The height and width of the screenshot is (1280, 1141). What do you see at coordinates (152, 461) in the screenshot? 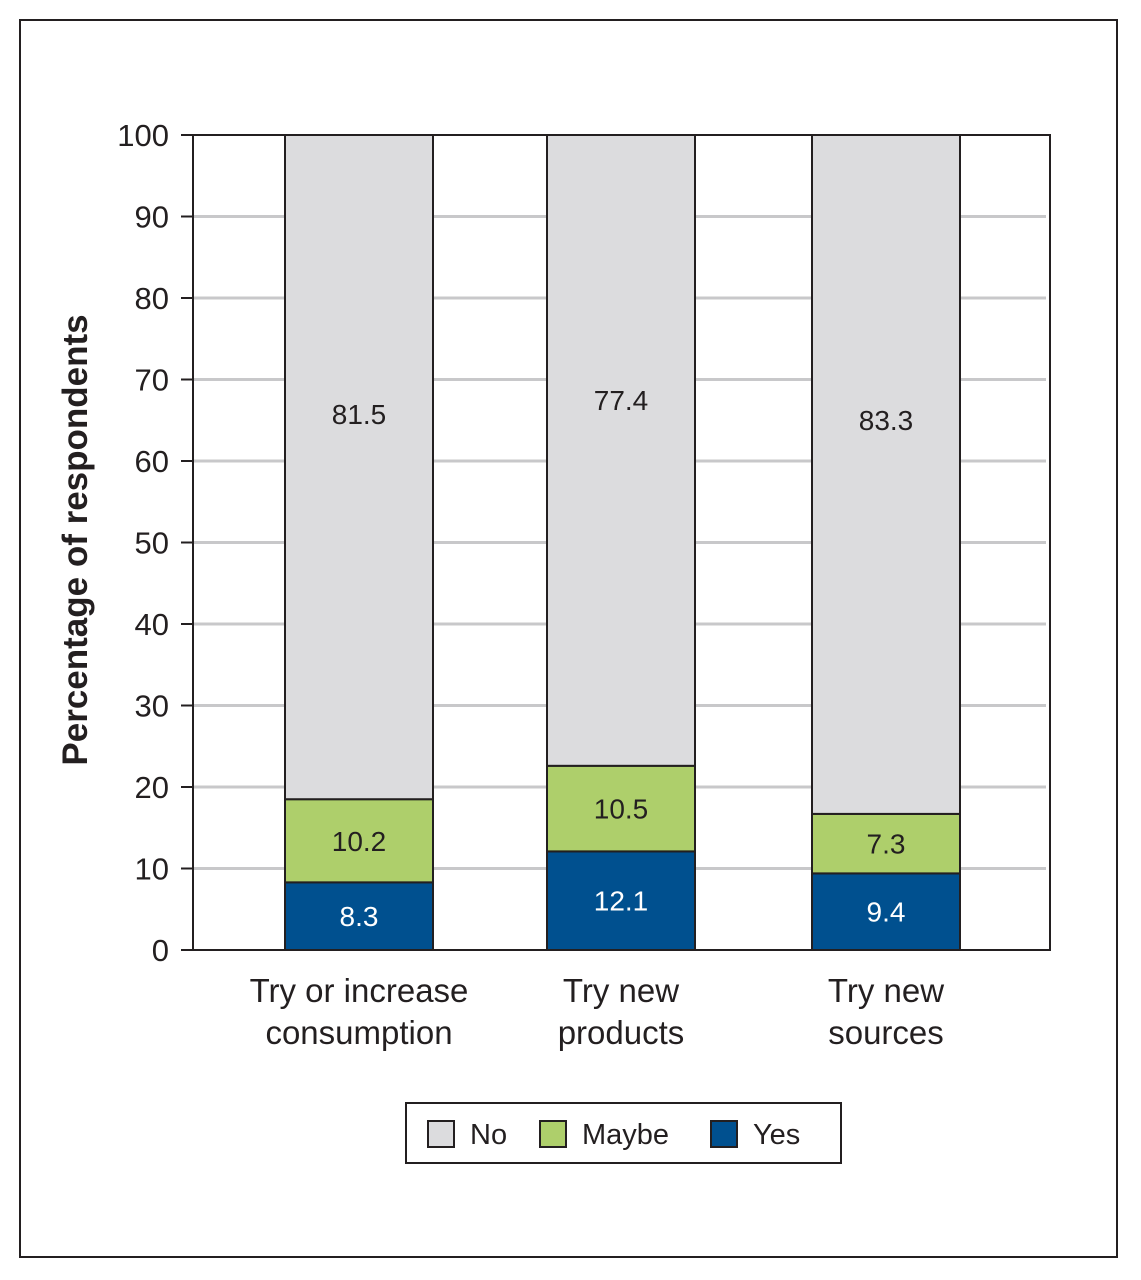
I see `y-tick-label: 60` at bounding box center [152, 461].